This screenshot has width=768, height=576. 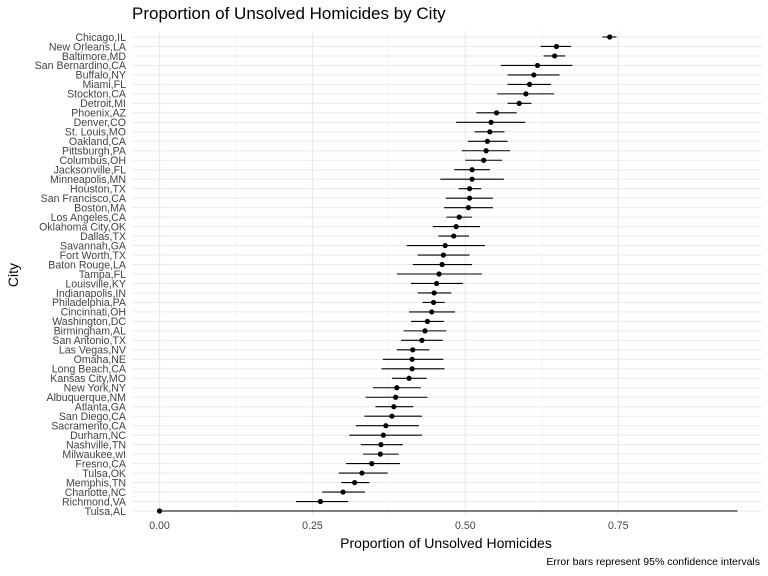 I want to click on chart-title: Proportion of Unsolved Homicides by City, so click(x=289, y=13).